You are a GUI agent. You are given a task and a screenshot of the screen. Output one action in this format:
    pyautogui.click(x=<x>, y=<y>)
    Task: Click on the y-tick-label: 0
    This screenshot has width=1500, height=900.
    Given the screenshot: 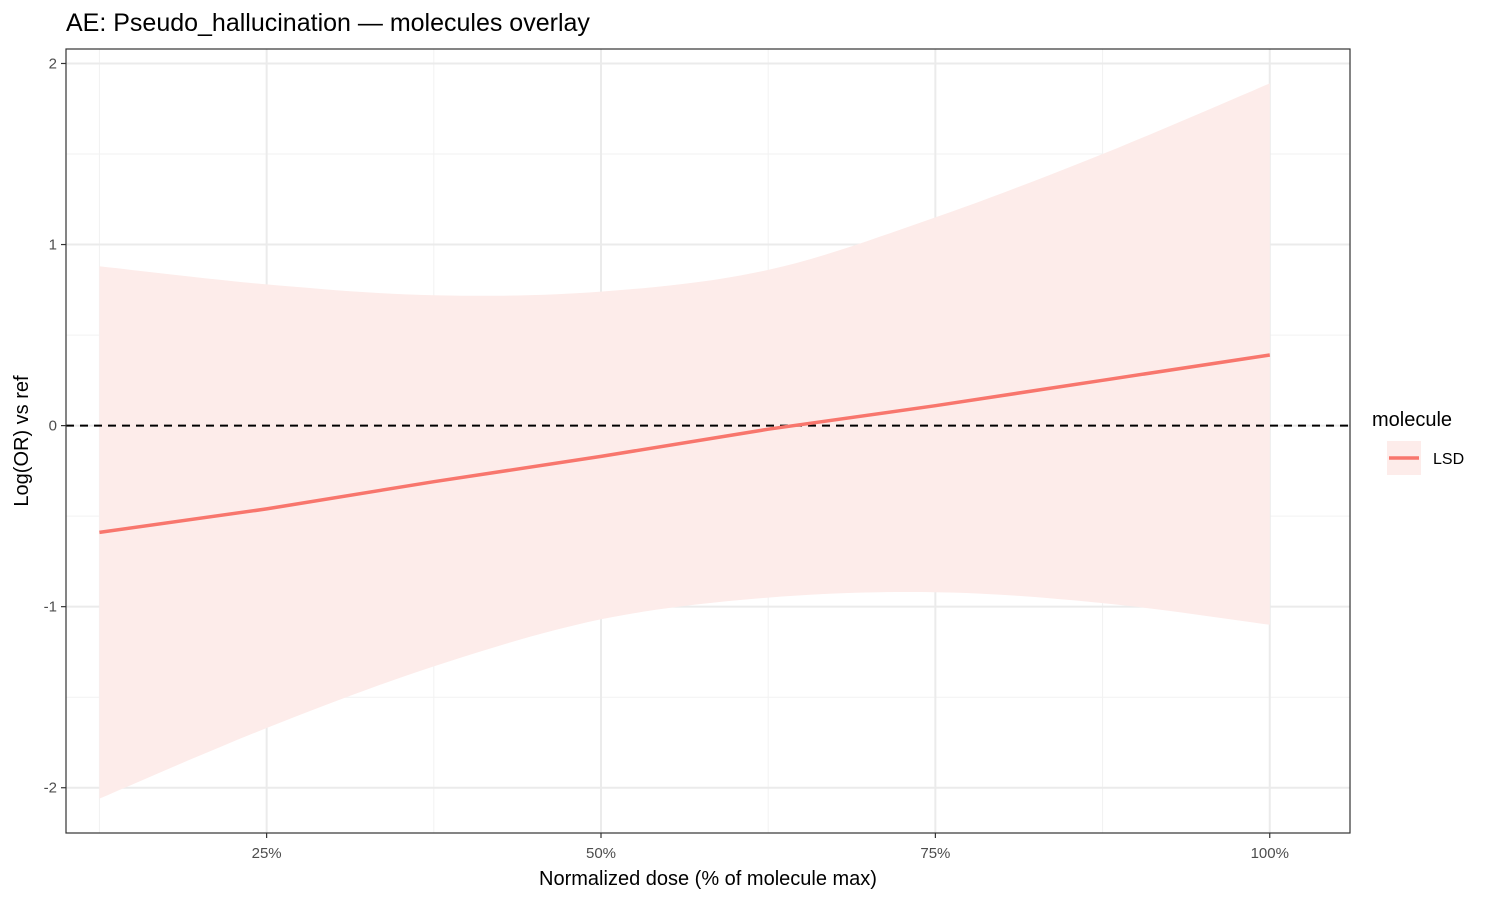 What is the action you would take?
    pyautogui.click(x=53, y=426)
    